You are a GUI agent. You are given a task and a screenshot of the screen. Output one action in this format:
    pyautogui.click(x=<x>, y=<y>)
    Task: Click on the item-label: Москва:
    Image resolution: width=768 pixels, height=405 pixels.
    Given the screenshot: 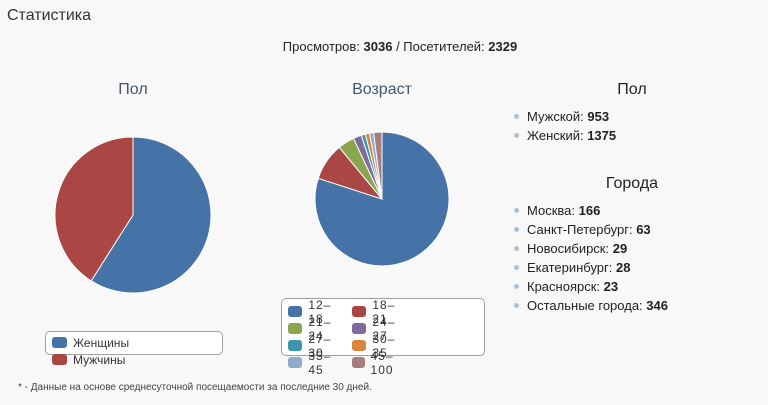 What is the action you would take?
    pyautogui.click(x=551, y=210)
    